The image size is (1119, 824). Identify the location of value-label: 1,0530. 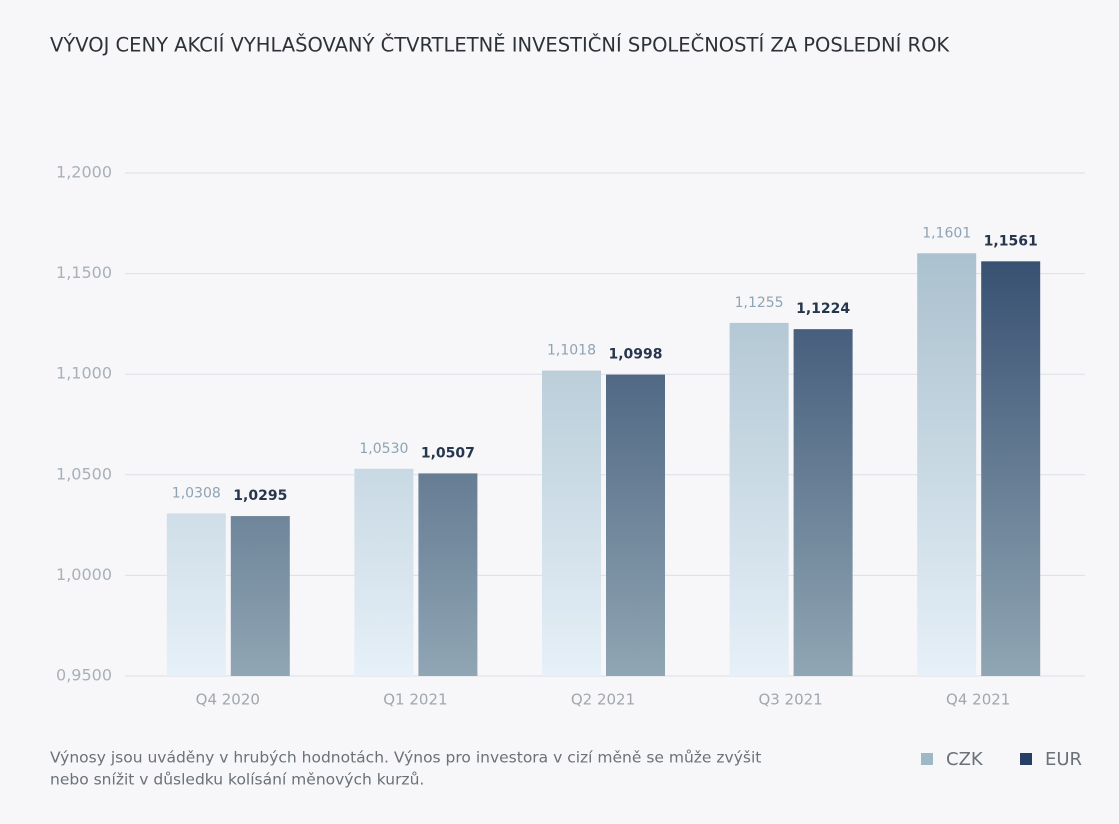
(383, 449).